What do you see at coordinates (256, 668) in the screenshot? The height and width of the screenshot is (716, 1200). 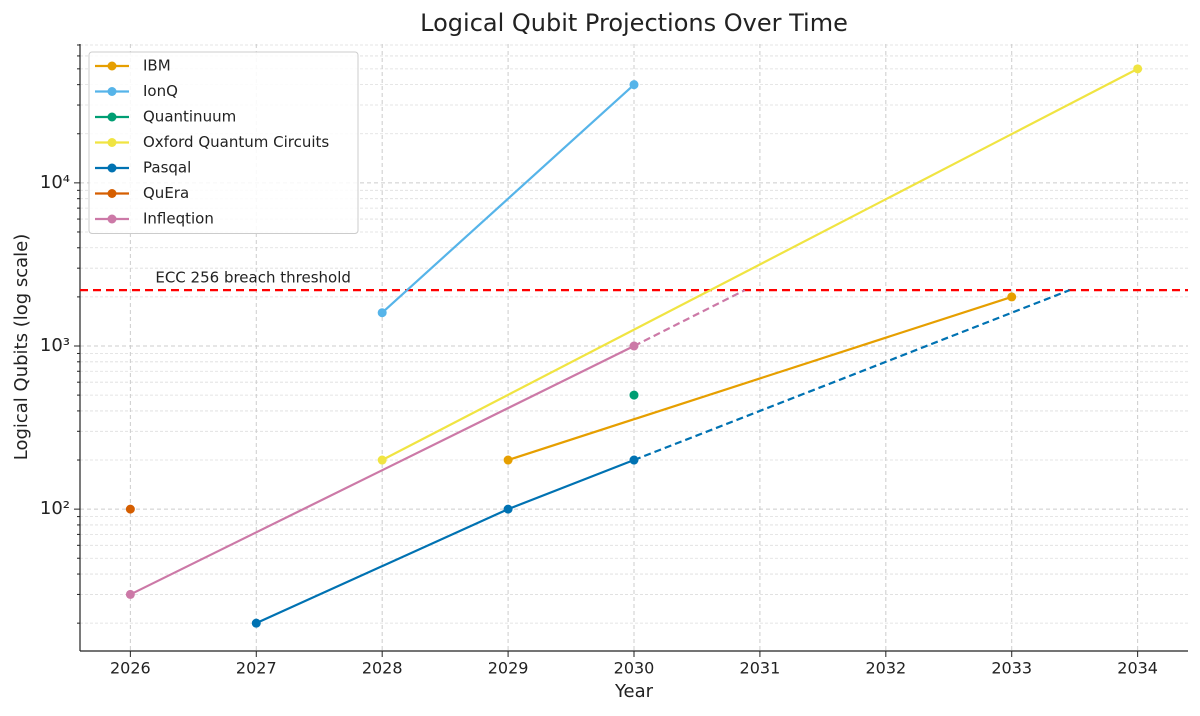 I see `x-tick-label: 2027` at bounding box center [256, 668].